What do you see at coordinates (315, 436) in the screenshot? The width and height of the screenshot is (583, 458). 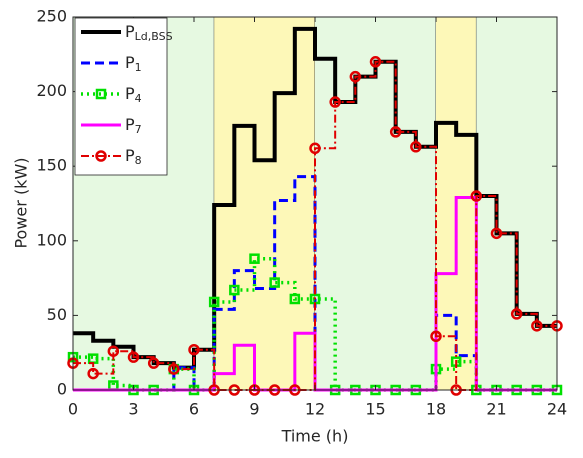 I see `x-axis-label: Time (h)` at bounding box center [315, 436].